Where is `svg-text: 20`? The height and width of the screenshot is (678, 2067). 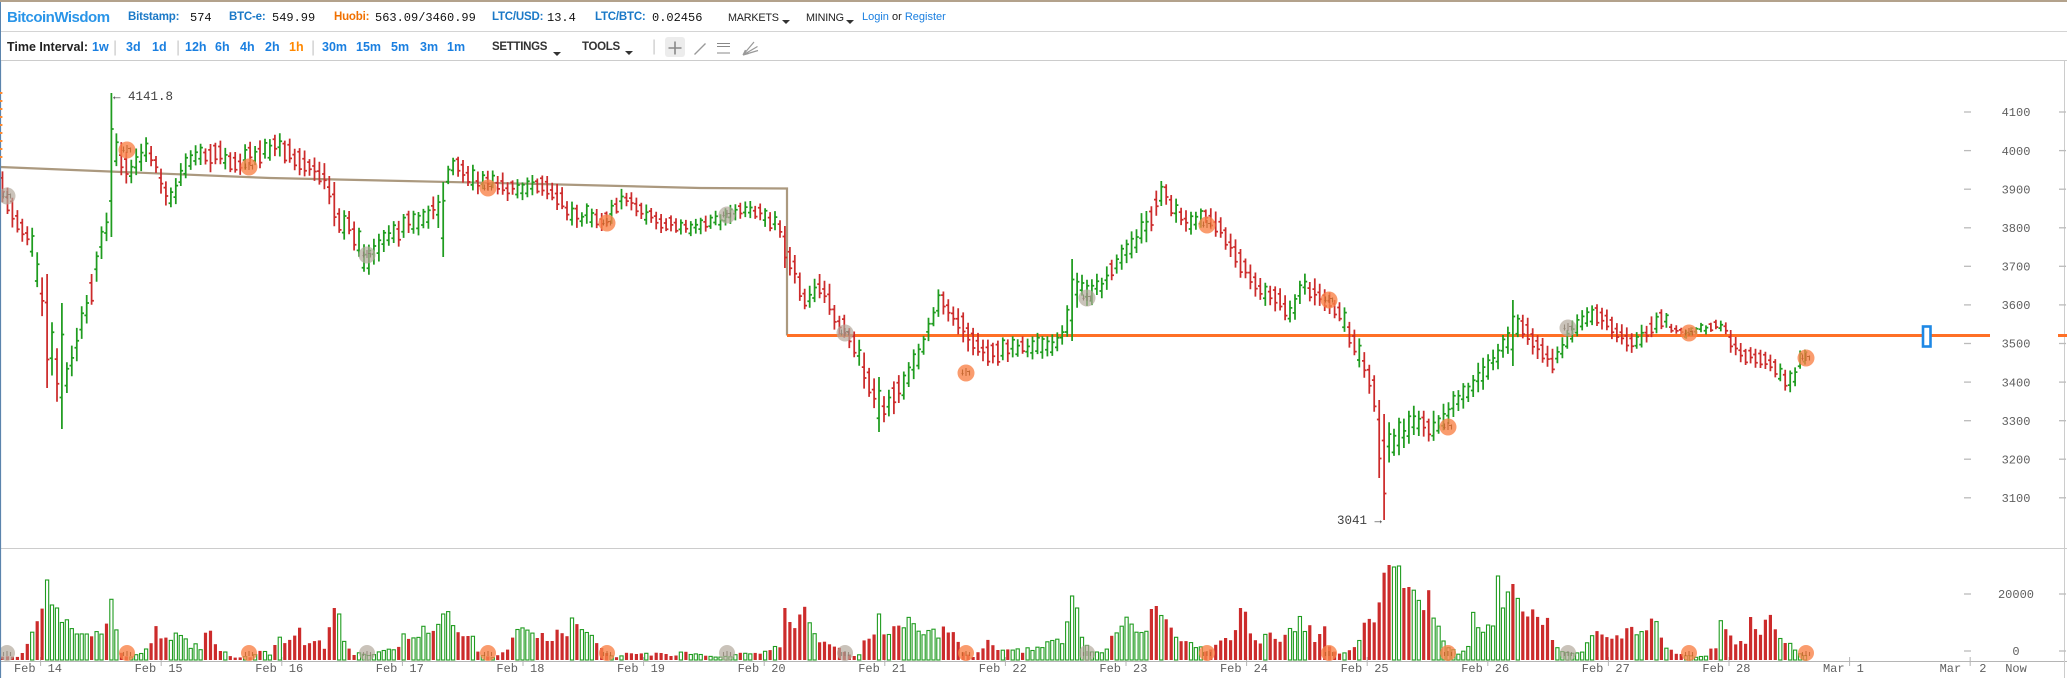 svg-text: 20 is located at coordinates (778, 669).